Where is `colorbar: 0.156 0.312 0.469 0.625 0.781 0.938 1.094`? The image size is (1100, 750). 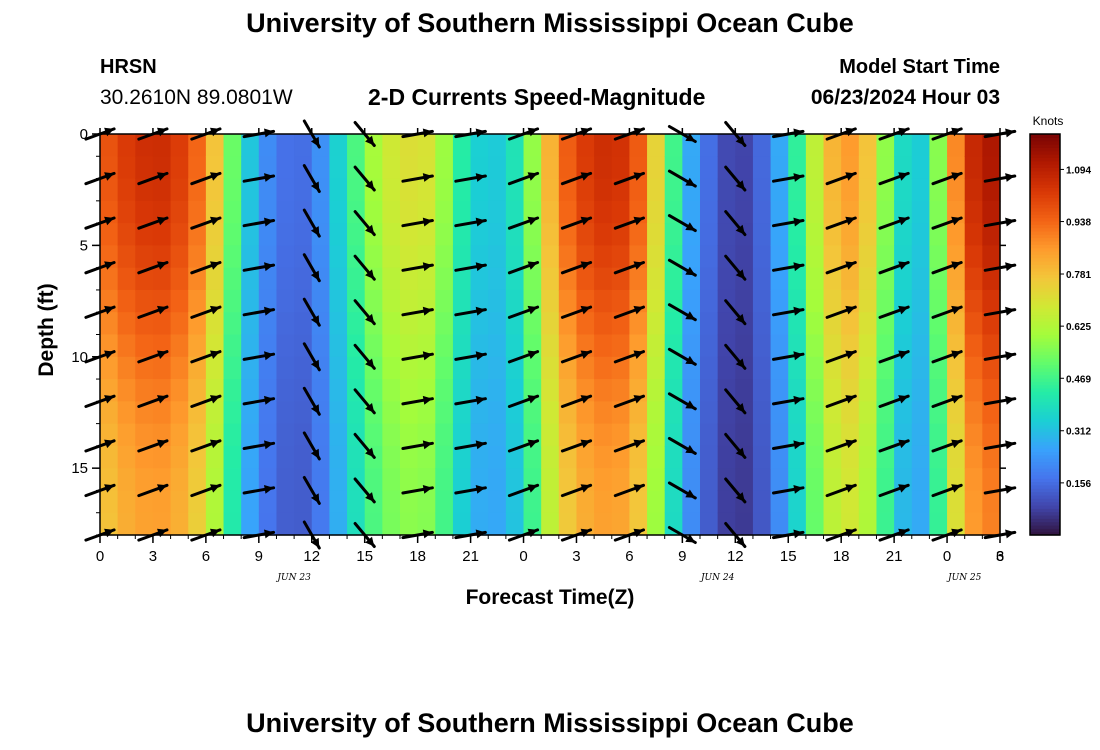 colorbar: 0.156 0.312 0.469 0.625 0.781 0.938 1.094 is located at coordinates (1060, 334).